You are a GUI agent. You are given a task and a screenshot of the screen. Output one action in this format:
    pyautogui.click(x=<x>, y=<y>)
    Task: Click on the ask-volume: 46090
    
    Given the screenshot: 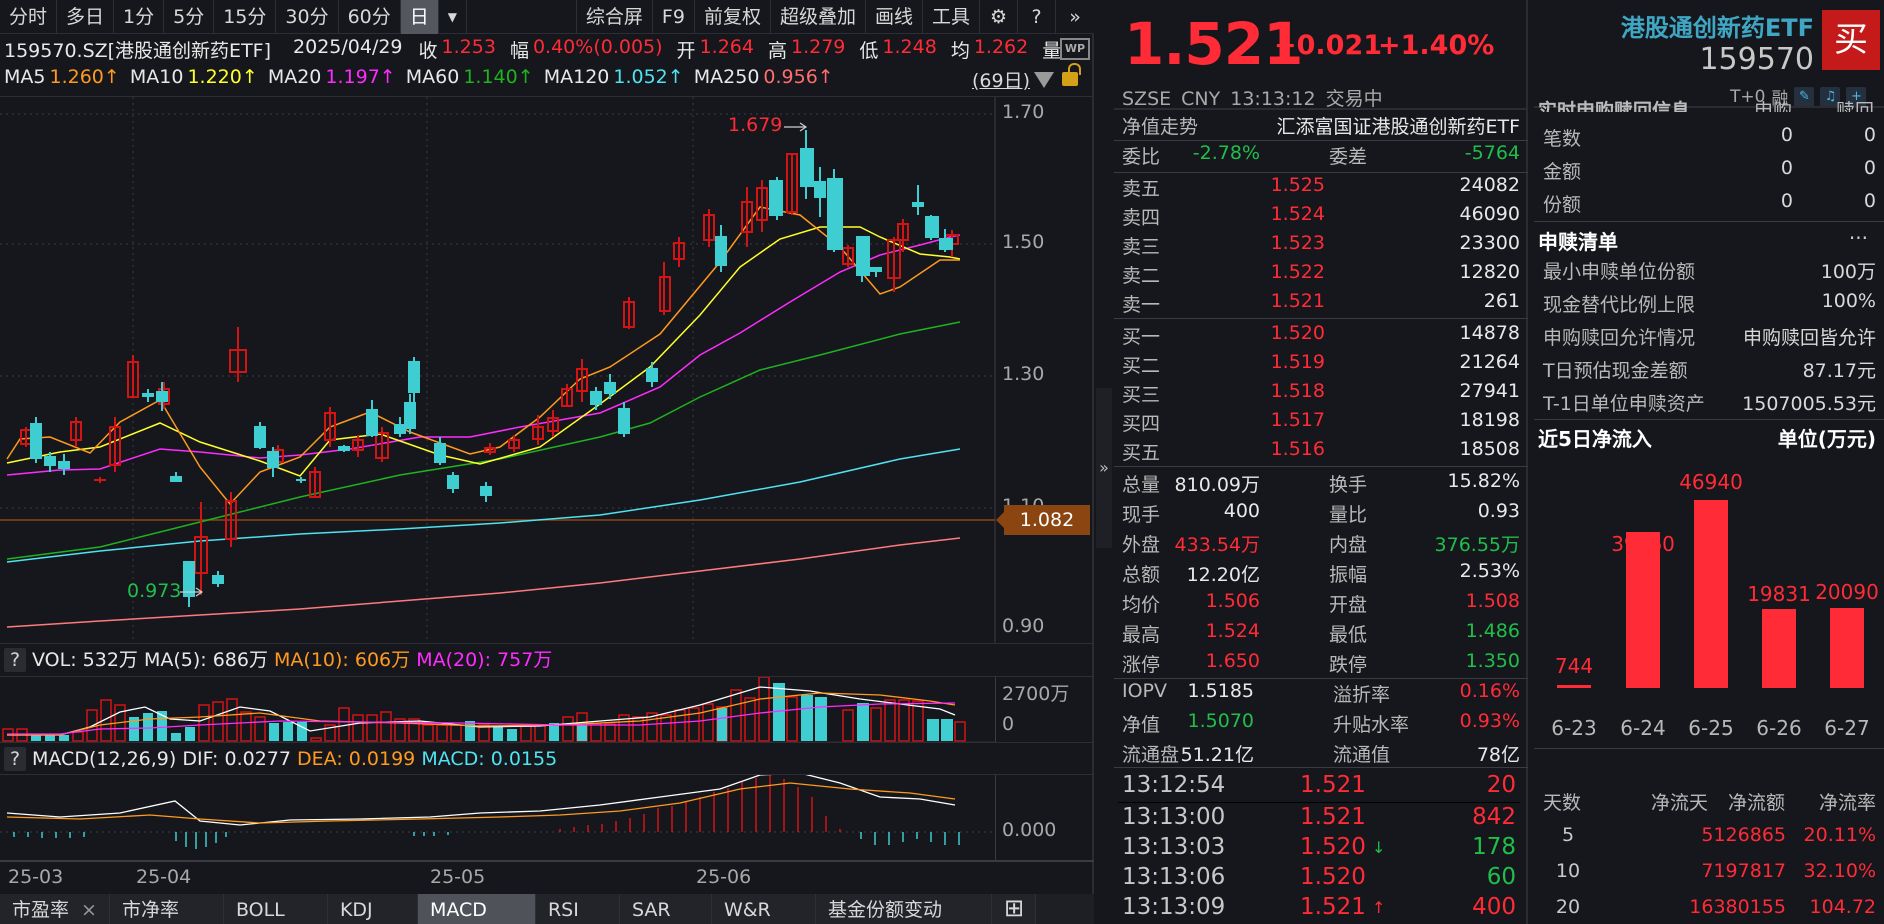 What is the action you would take?
    pyautogui.click(x=1489, y=214)
    